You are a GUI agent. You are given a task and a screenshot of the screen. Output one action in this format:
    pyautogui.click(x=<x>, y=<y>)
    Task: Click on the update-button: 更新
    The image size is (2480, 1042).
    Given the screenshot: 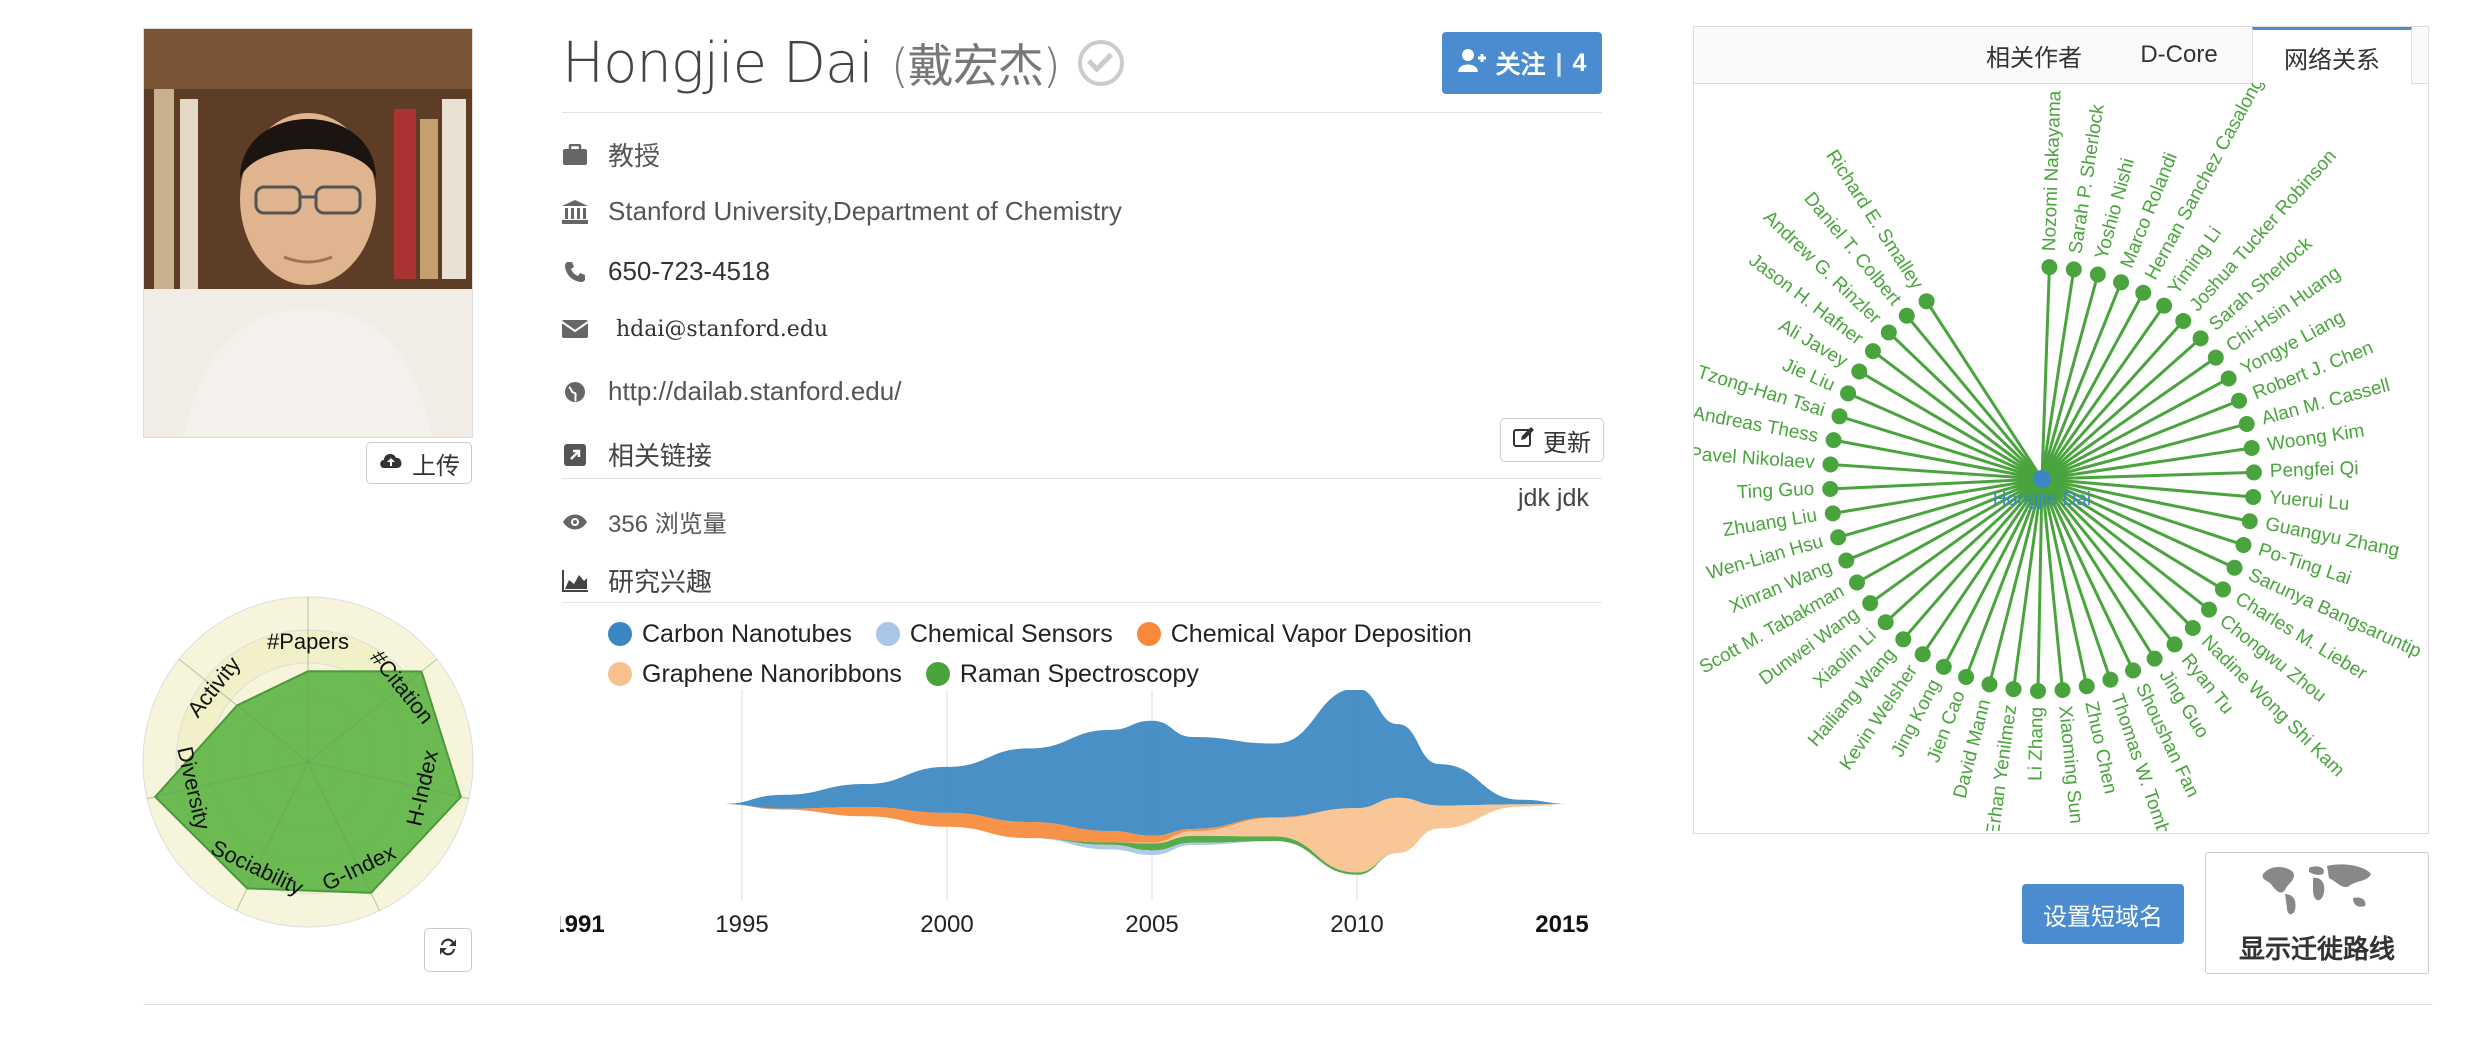 What is the action you would take?
    pyautogui.click(x=1552, y=440)
    